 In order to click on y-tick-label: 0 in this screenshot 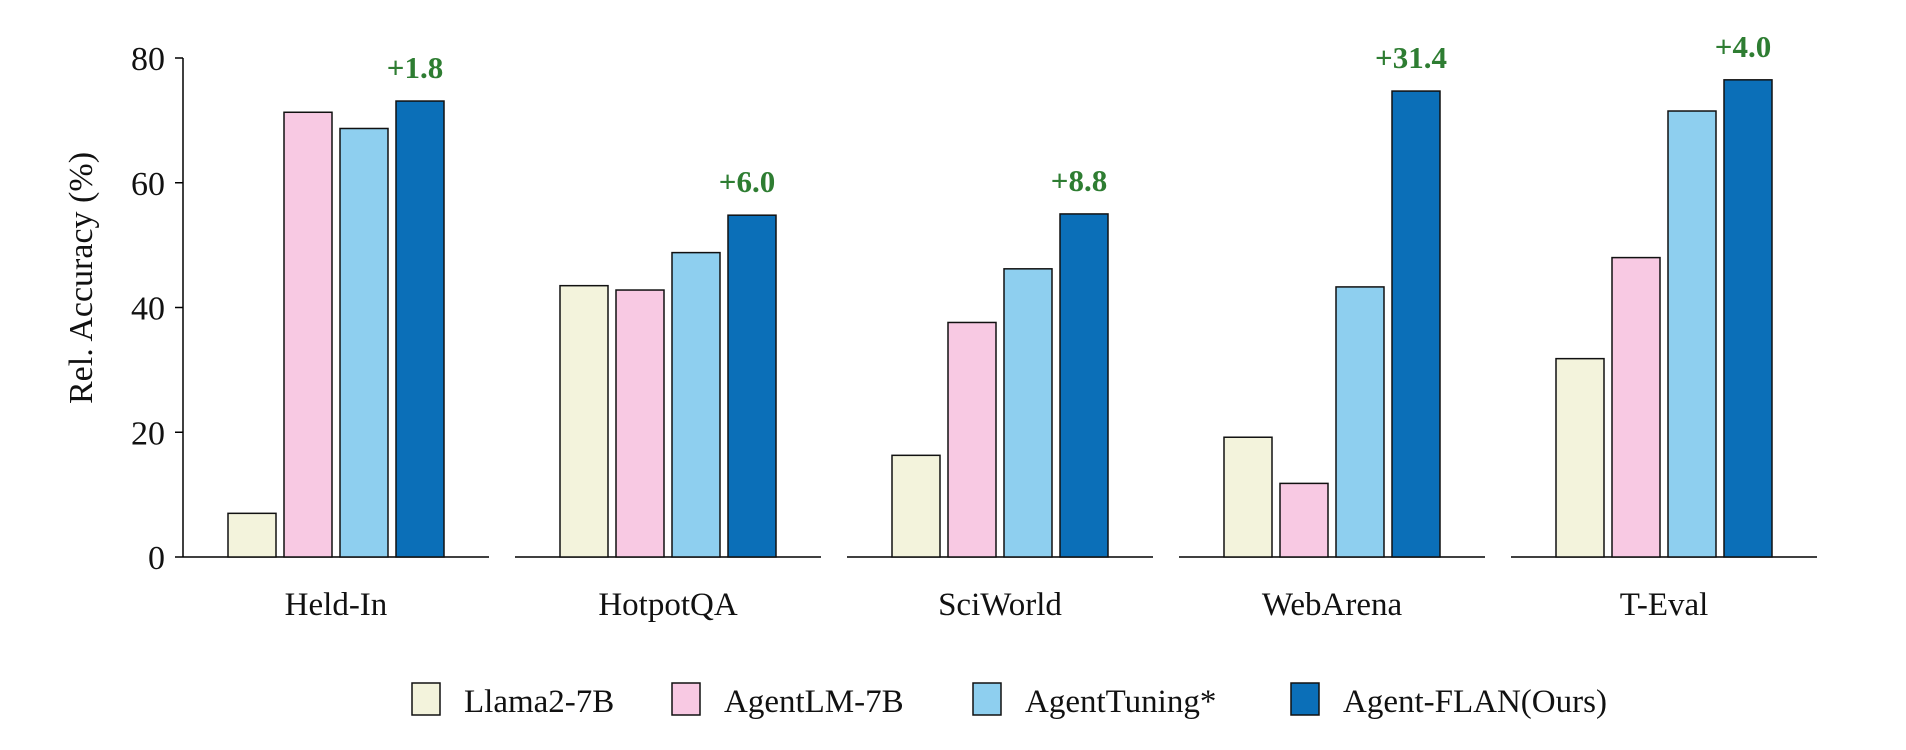, I will do `click(156, 558)`.